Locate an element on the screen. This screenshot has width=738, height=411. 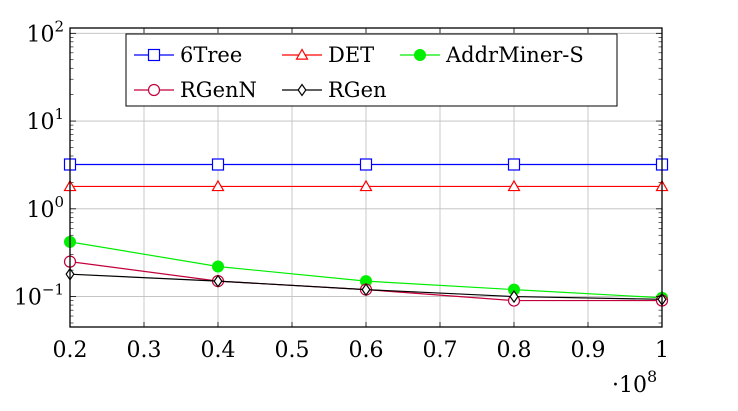
y-tick-label: 10¹ is located at coordinates (45, 120).